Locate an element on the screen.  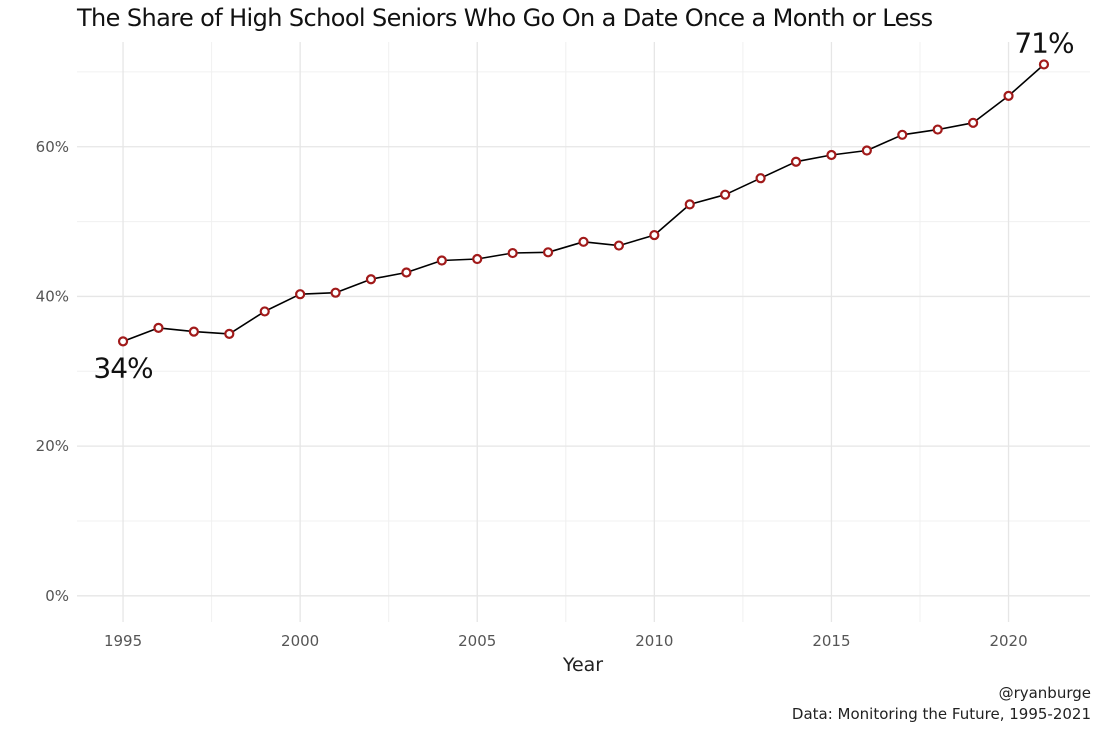
y-tick-label: 20% is located at coordinates (52, 446).